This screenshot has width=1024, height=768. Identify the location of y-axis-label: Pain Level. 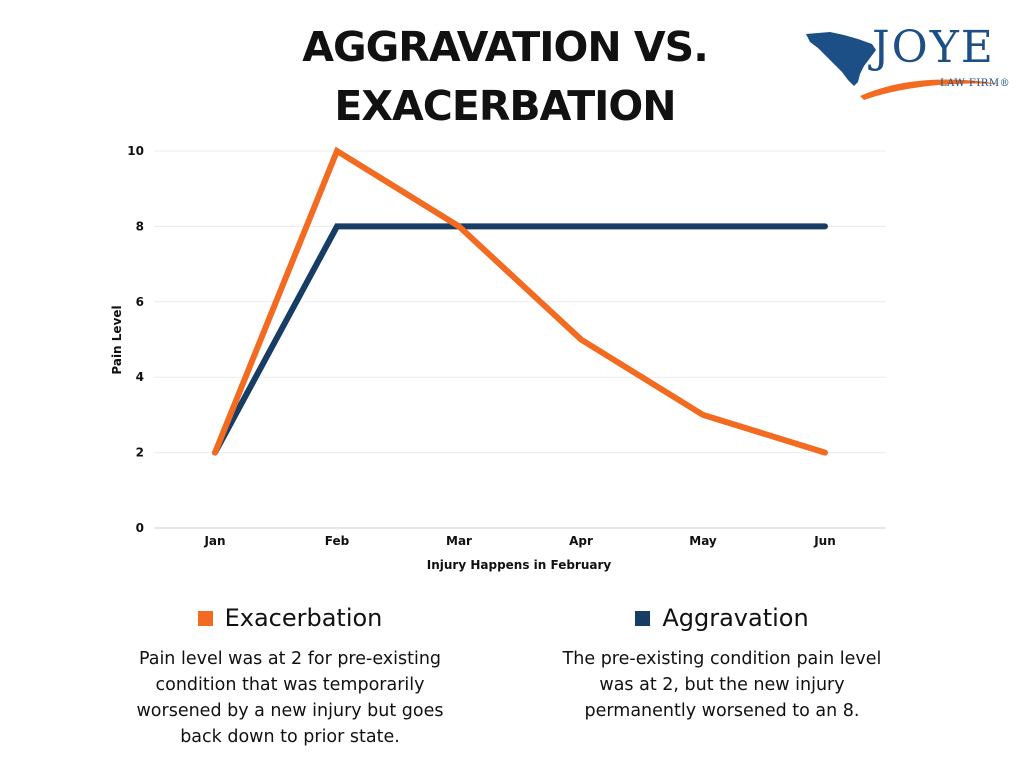
(117, 339).